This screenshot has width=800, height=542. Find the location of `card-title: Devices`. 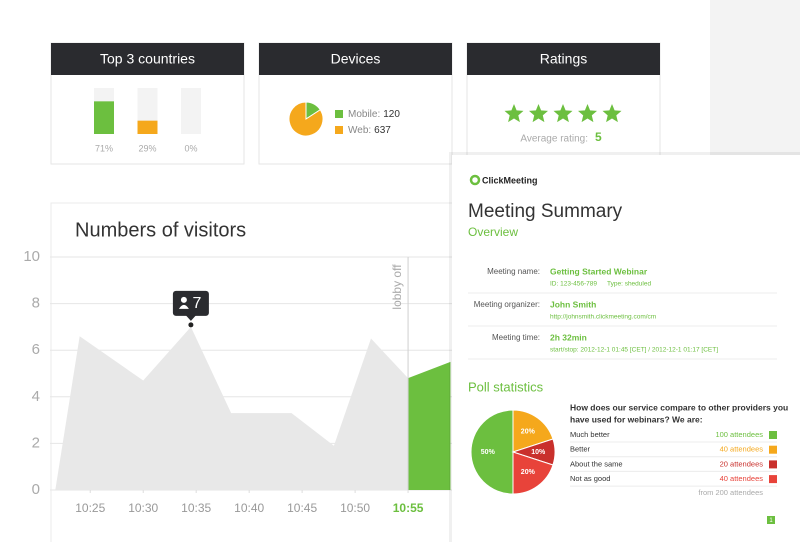

card-title: Devices is located at coordinates (356, 59).